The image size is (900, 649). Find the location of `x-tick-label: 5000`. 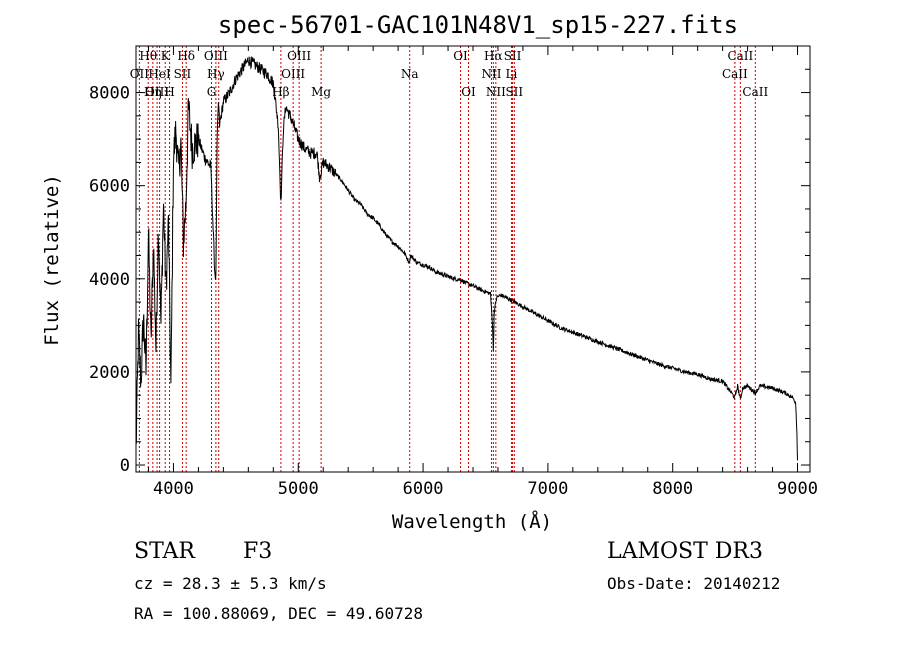

x-tick-label: 5000 is located at coordinates (298, 489).